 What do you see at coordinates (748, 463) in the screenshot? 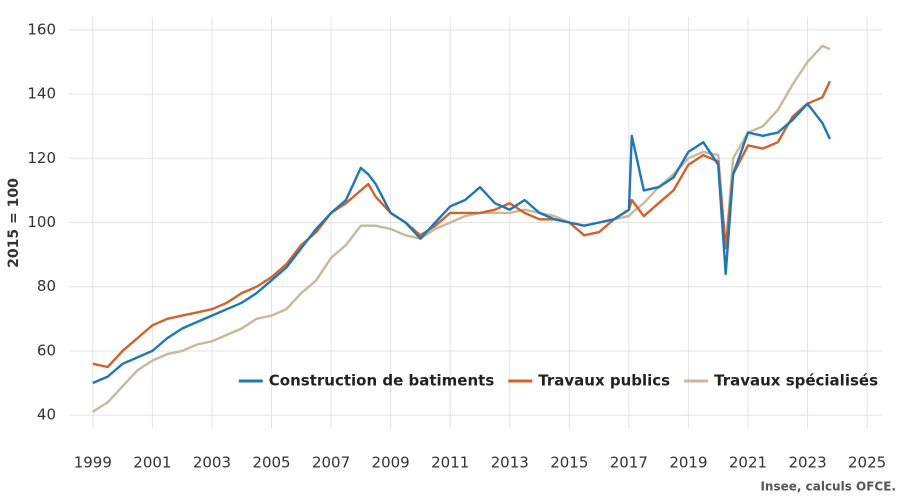
I see `x-tick-label: 2021` at bounding box center [748, 463].